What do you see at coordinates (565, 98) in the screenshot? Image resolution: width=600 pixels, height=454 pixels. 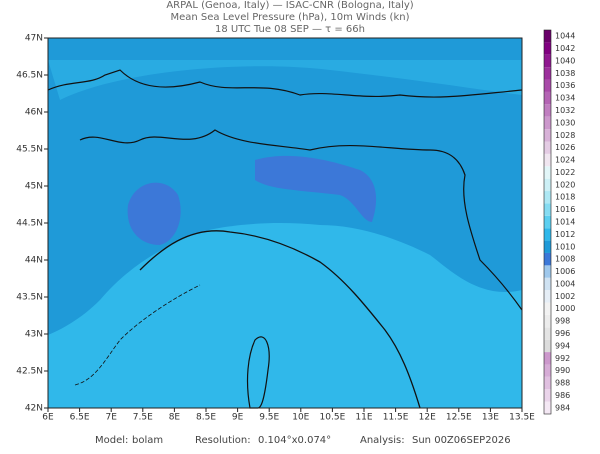 I see `colorbar-label: 1034` at bounding box center [565, 98].